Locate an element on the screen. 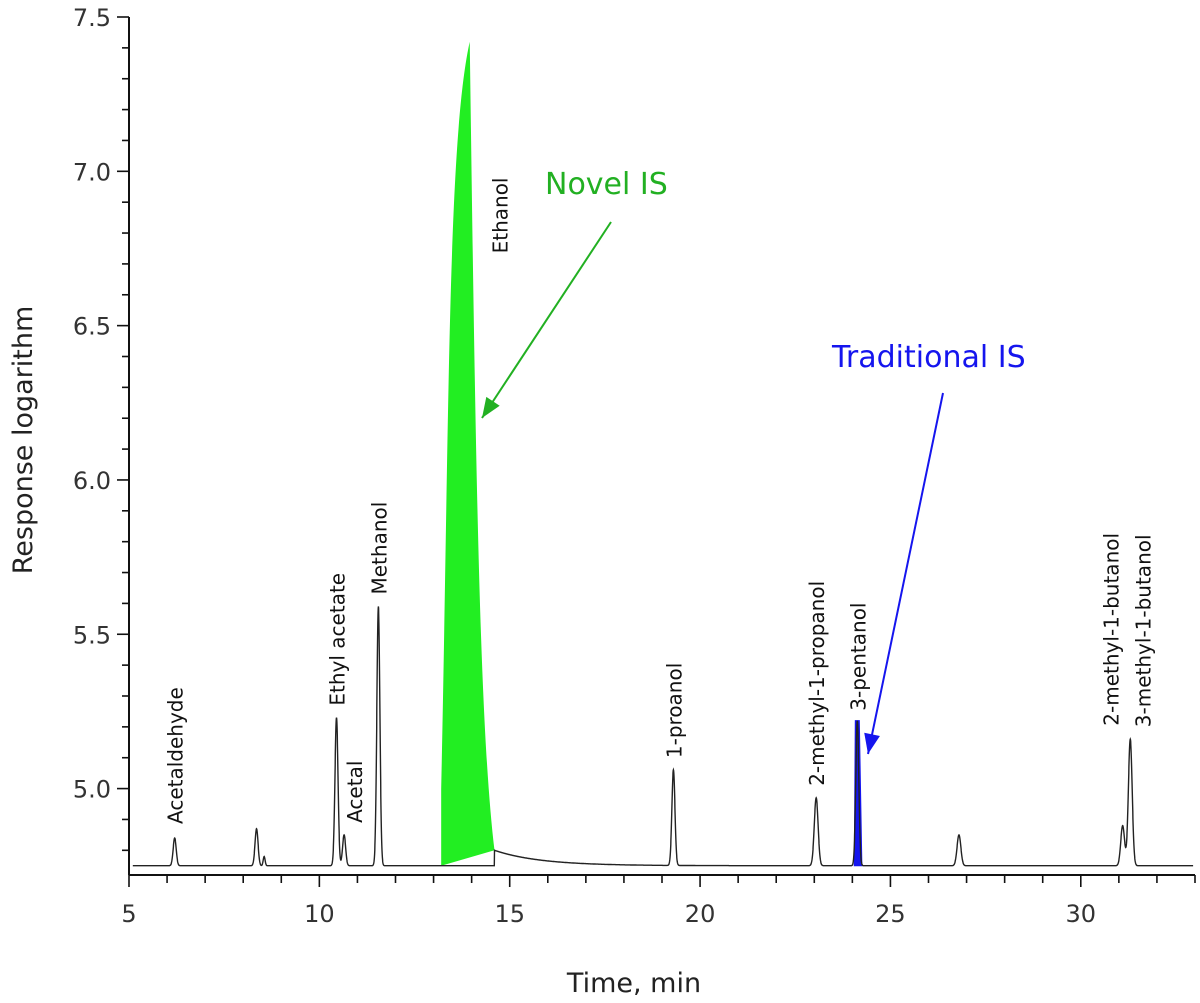  novel-is-arrow-shaft is located at coordinates (546, 320).